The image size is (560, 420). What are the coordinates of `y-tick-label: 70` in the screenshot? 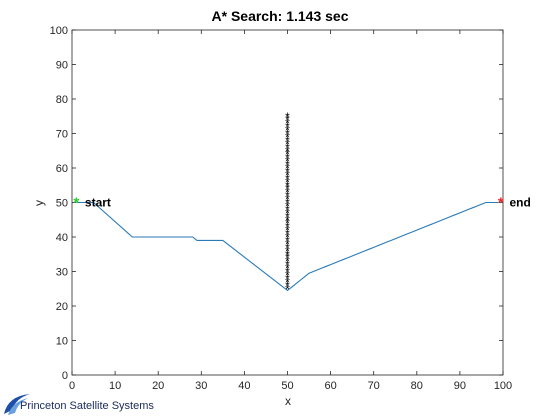 It's located at (62, 135).